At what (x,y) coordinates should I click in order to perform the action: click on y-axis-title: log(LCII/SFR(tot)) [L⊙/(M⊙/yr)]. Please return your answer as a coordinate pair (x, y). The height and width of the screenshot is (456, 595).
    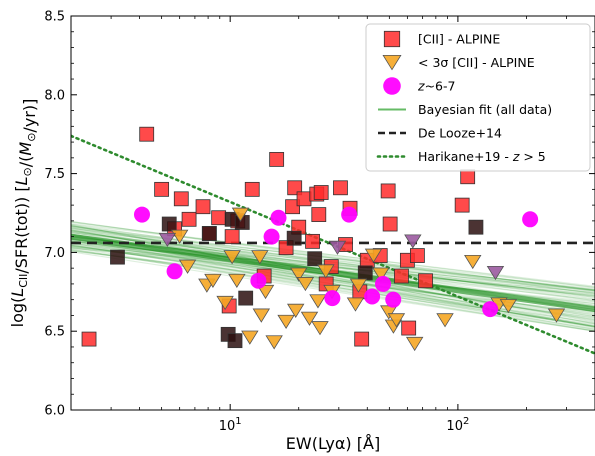
    Looking at the image, I should click on (23, 213).